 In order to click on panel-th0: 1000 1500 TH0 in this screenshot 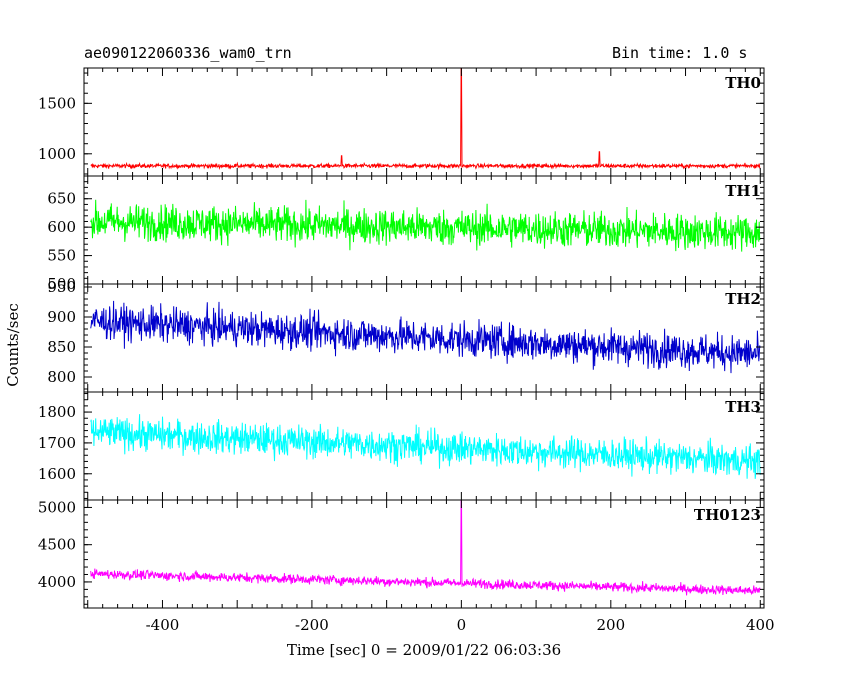, I will do `click(401, 122)`.